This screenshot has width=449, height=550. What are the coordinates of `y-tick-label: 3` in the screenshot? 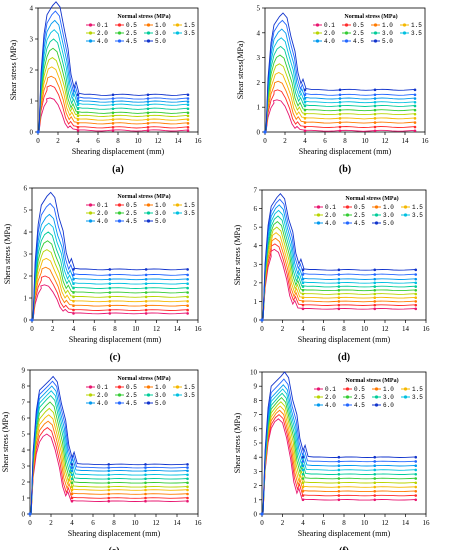 It's located at (256, 265).